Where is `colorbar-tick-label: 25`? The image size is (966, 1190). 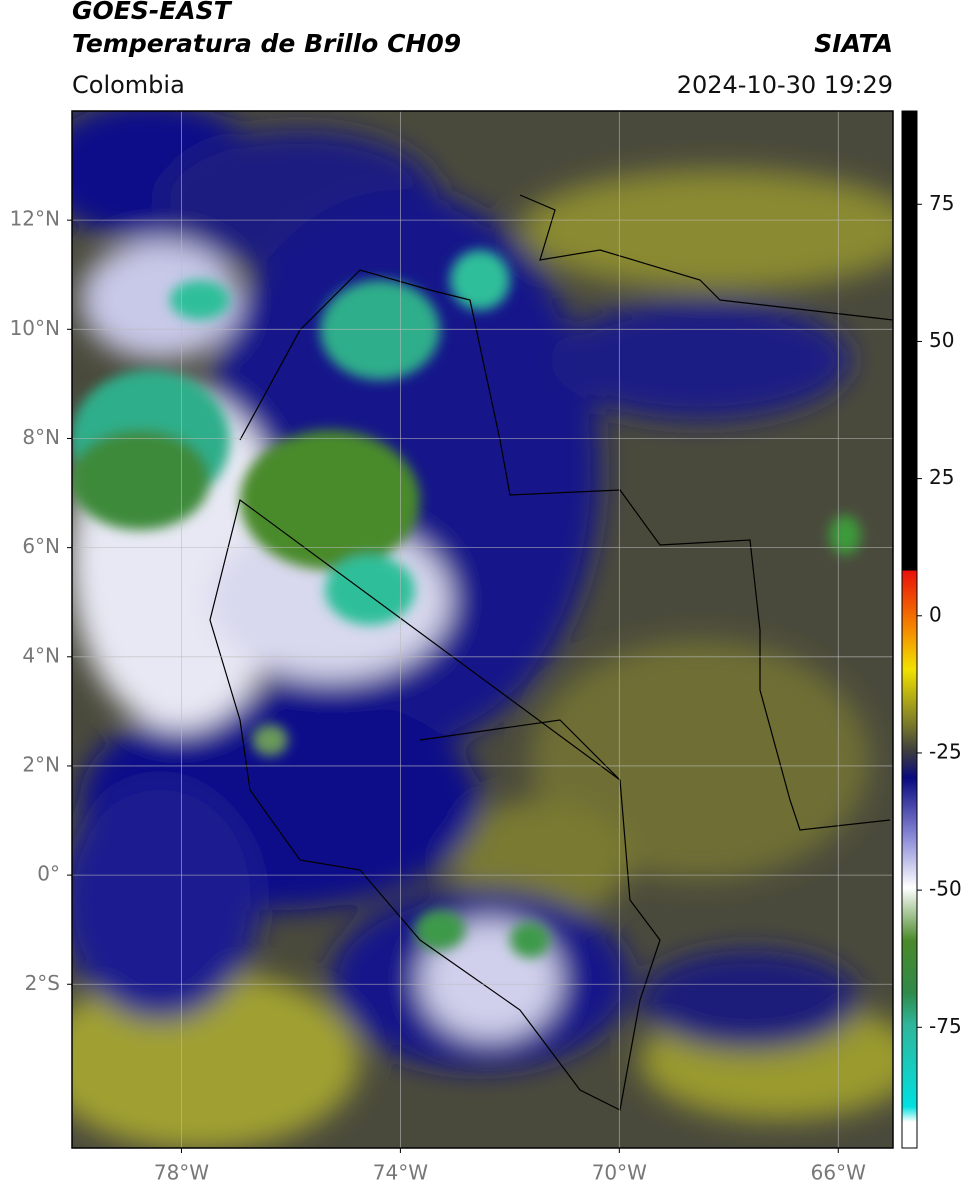
colorbar-tick-label: 25 is located at coordinates (941, 477).